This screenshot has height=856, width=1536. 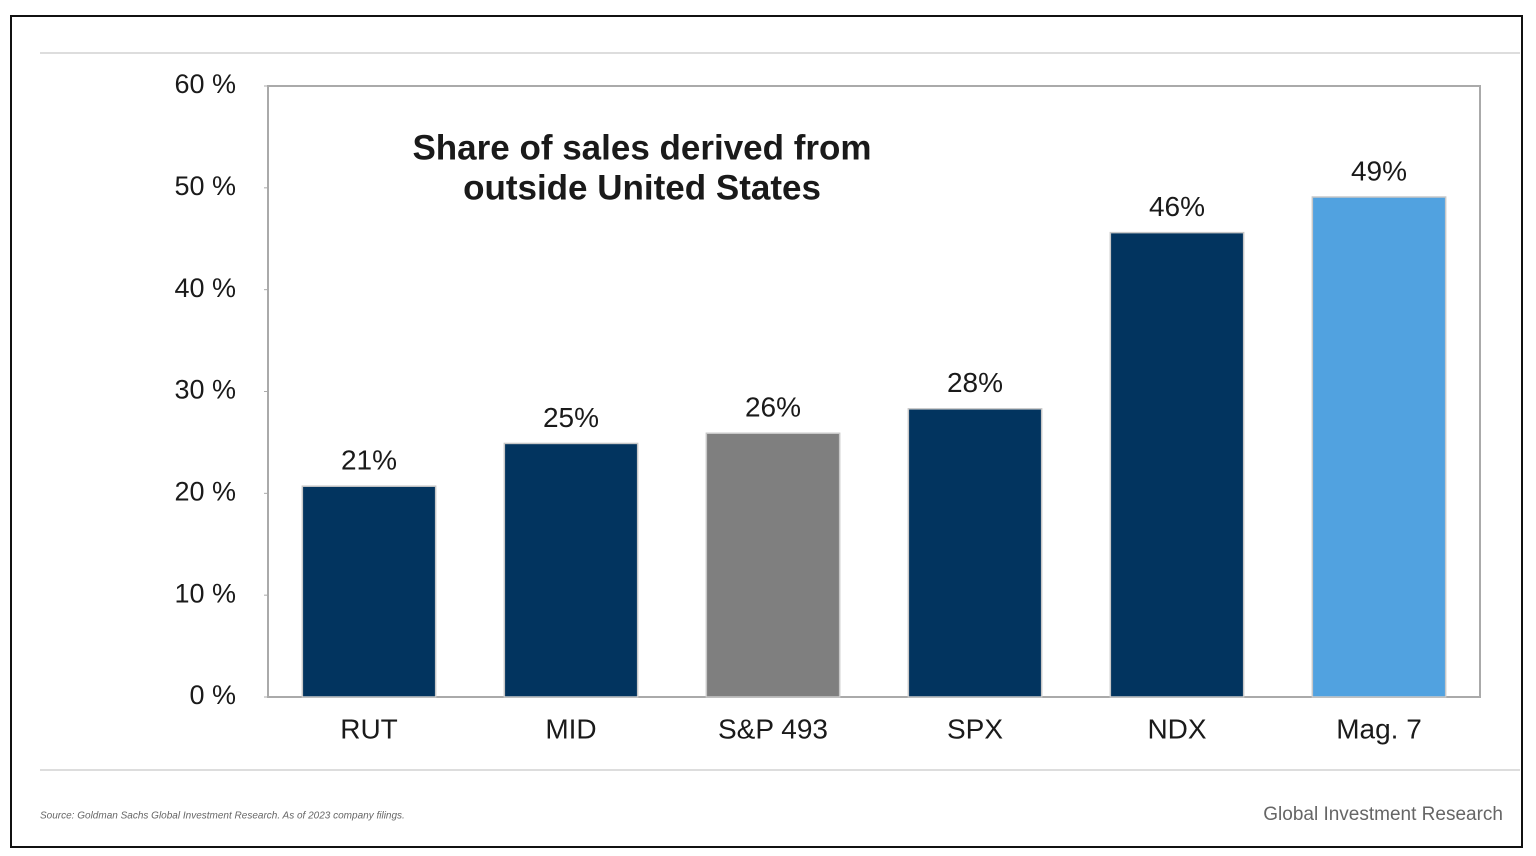 I want to click on y-tick-label: 30 %, so click(x=205, y=390).